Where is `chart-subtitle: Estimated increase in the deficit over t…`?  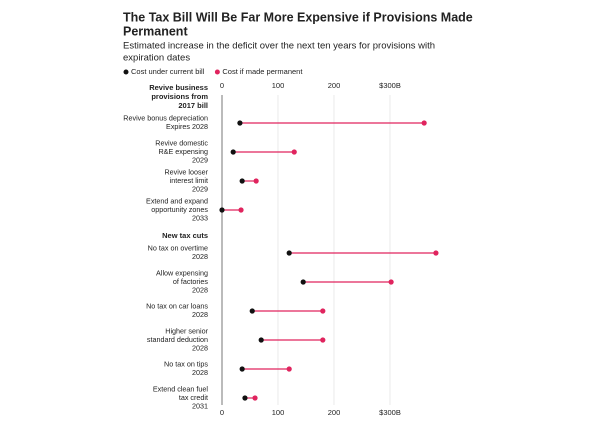
chart-subtitle: Estimated increase in the deficit over t… is located at coordinates (279, 46).